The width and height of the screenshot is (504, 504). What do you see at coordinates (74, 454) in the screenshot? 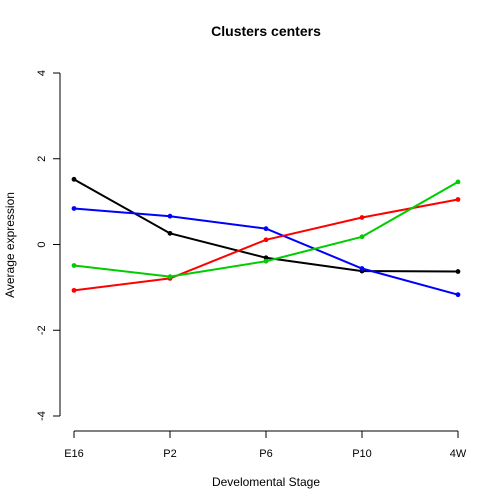
I see `x-tick-label: E16` at bounding box center [74, 454].